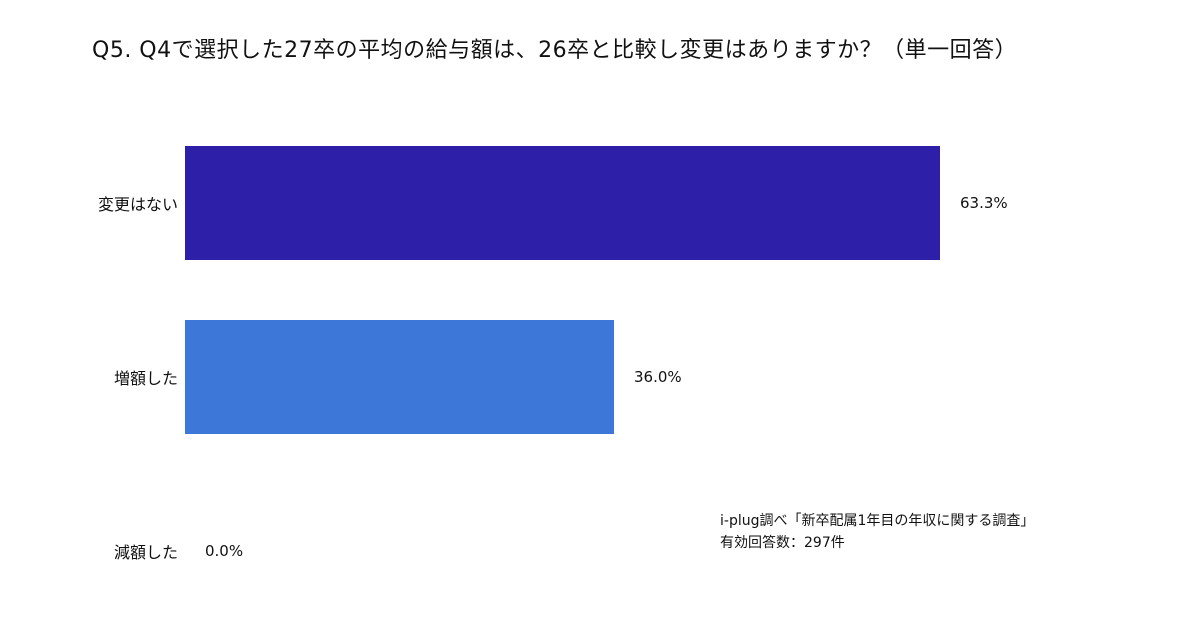  Describe the element at coordinates (137, 204) in the screenshot. I see `category-label: 変更はない` at that location.